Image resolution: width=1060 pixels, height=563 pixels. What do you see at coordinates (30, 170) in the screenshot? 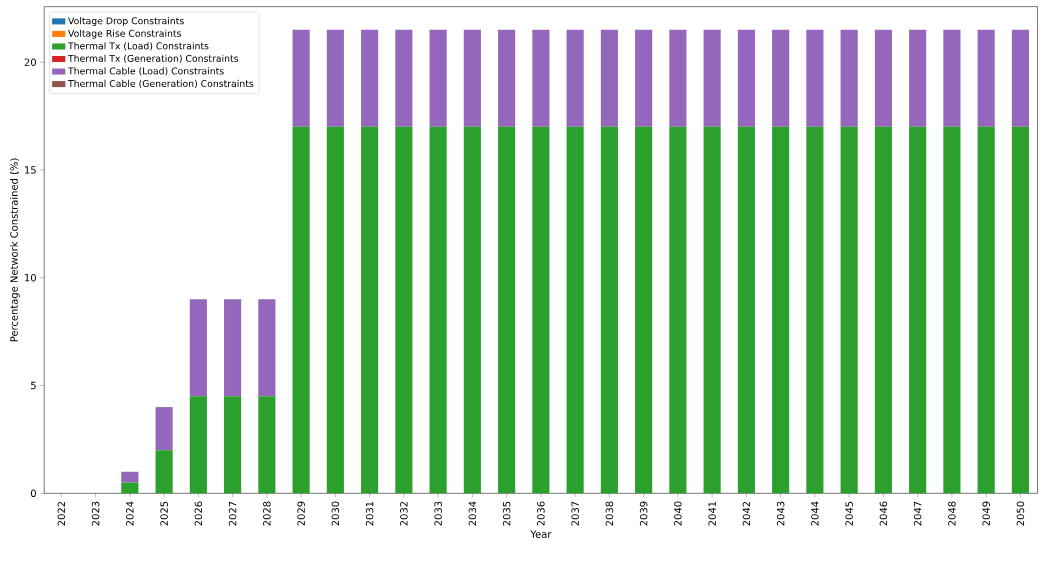
I see `y-tick-label: 15` at bounding box center [30, 170].